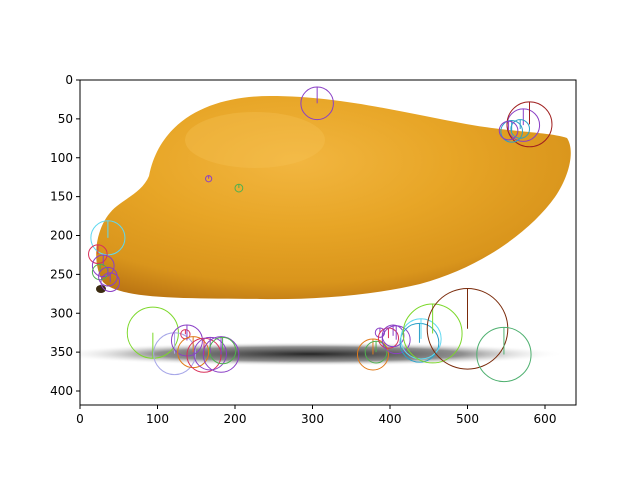  I want to click on y-tick-label: 200, so click(61, 236).